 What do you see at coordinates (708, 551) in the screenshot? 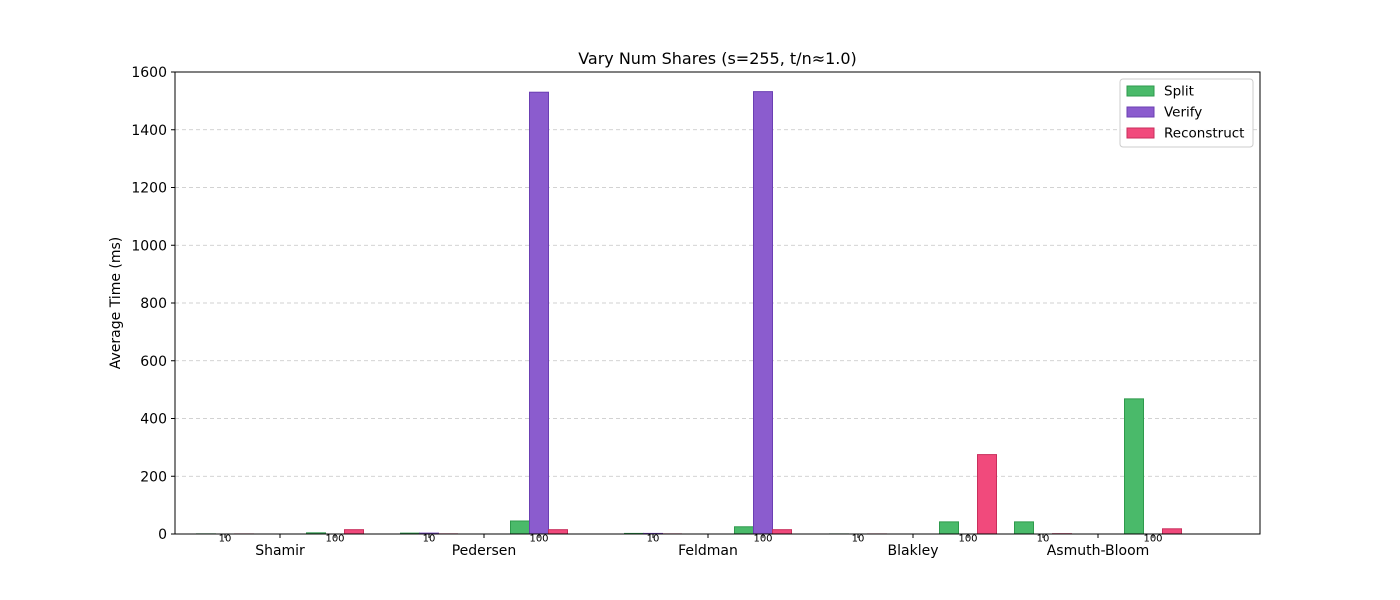
I see `category-label: Feldman` at bounding box center [708, 551].